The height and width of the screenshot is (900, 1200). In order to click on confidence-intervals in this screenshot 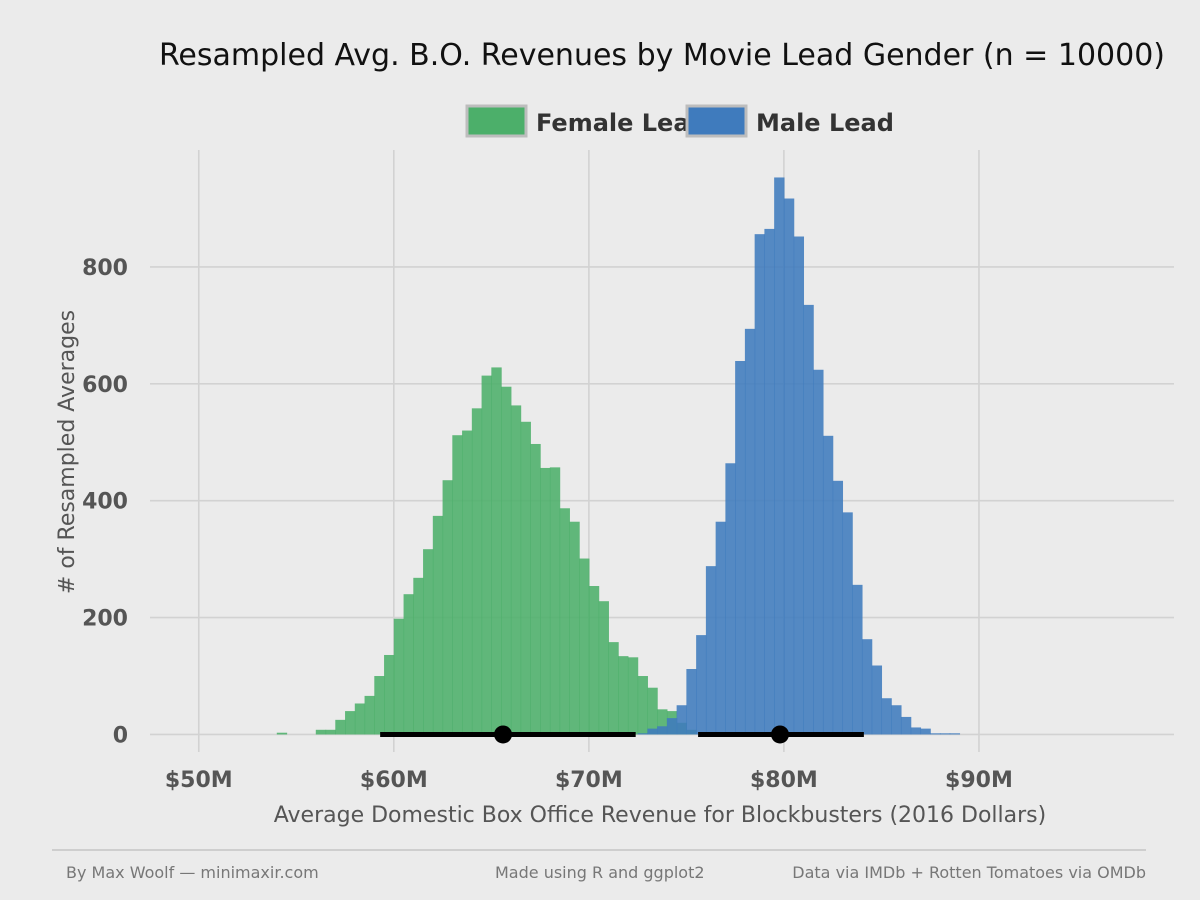, I will do `click(622, 734)`.